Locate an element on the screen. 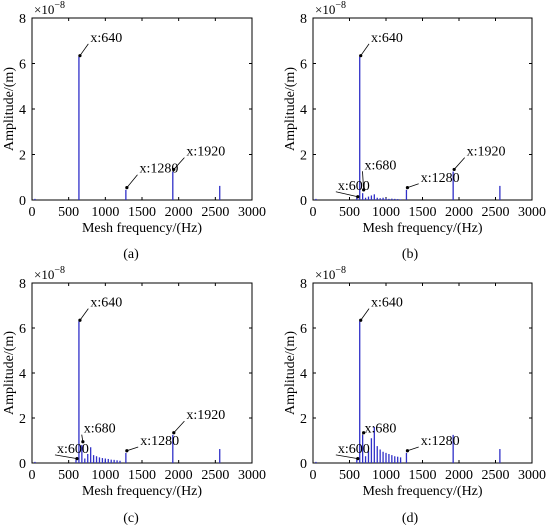  panel-caption: (c) is located at coordinates (131, 518).